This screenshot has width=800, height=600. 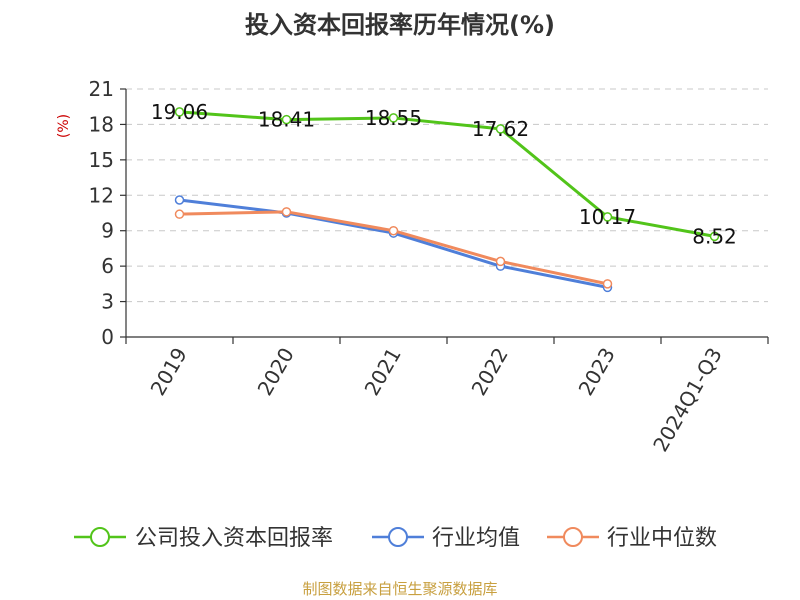 I want to click on y-tick-label-18: 18, so click(x=101, y=124).